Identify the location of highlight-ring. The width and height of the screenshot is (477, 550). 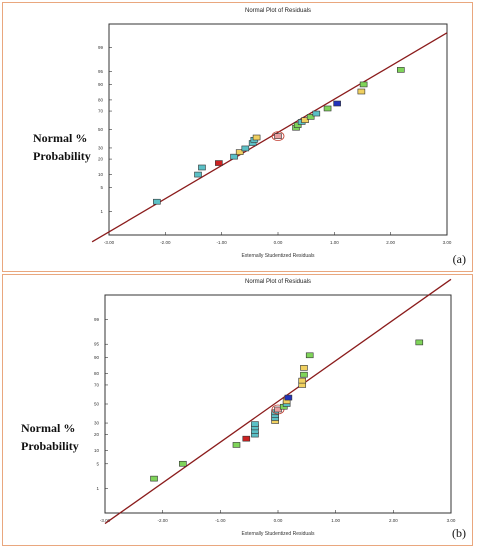
(278, 136).